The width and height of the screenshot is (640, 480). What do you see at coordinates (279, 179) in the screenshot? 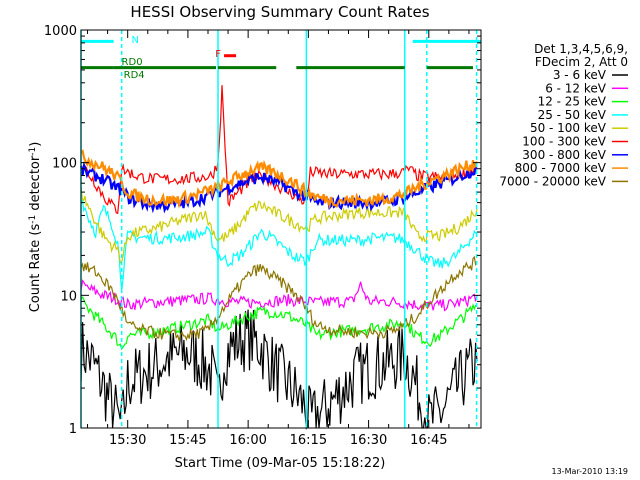
I see `series-line-800-7000keV` at bounding box center [279, 179].